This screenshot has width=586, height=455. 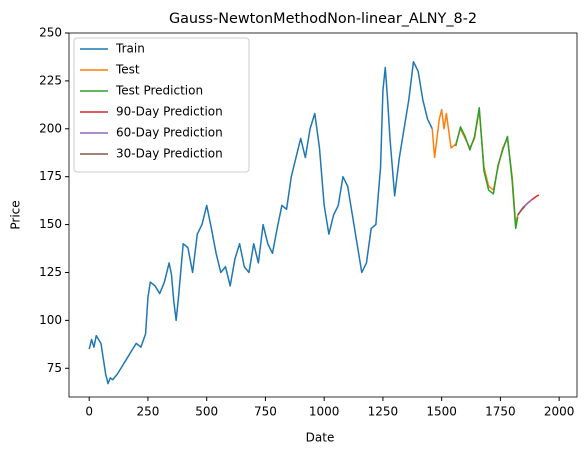 I want to click on x-tick-label: 500, so click(x=206, y=412).